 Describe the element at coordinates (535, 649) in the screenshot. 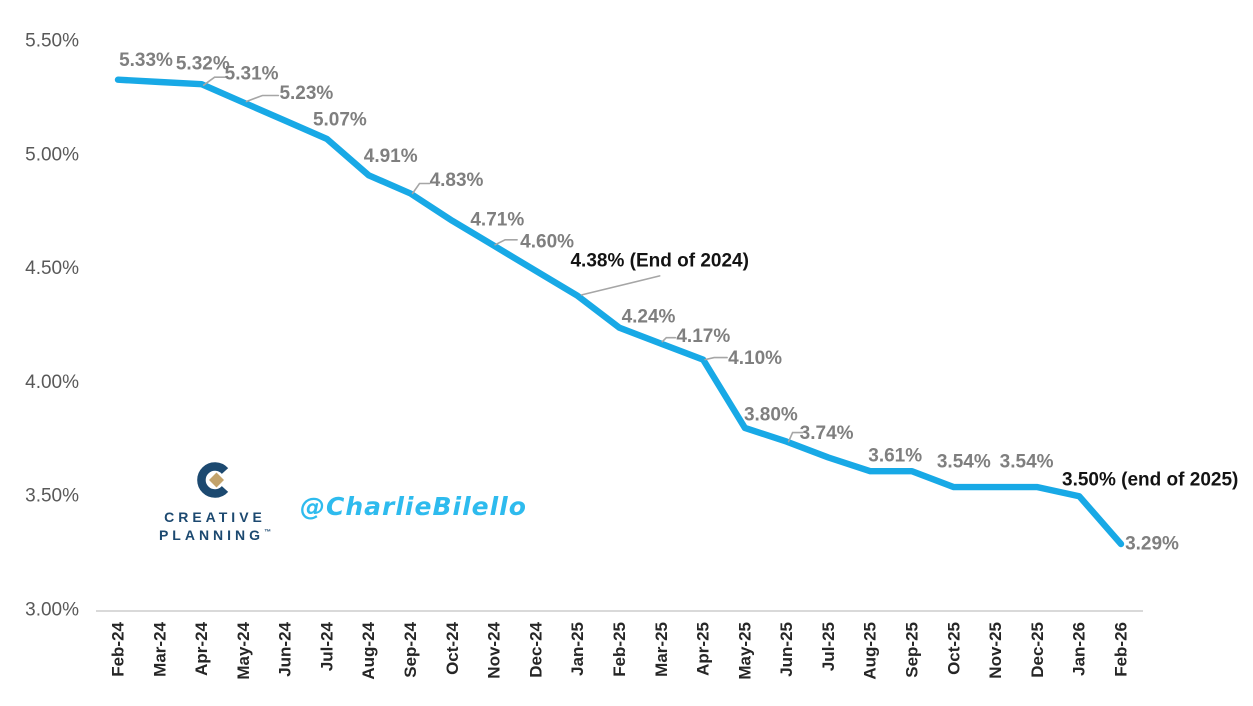

I see `x-axis-tick-label: Dec-24` at that location.